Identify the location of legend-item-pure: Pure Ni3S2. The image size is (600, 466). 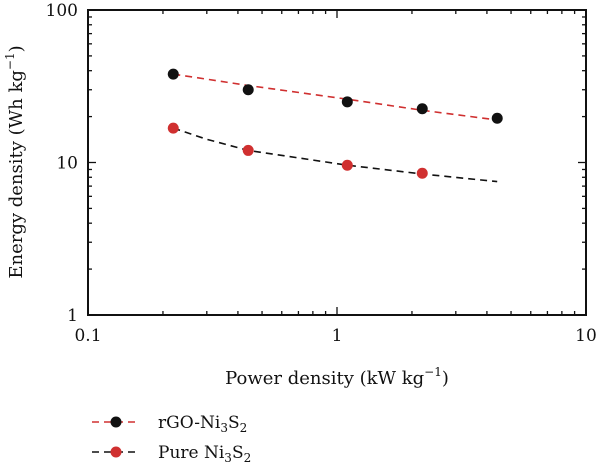
(171, 454).